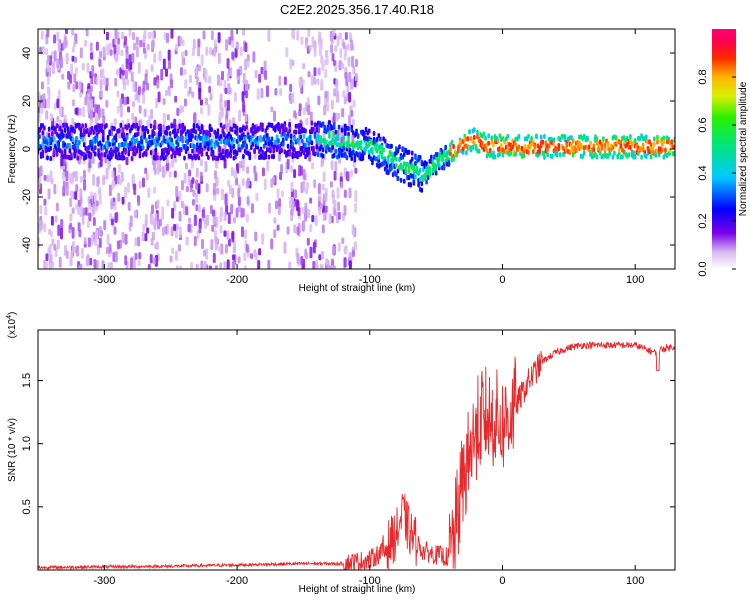 The image size is (750, 600). Describe the element at coordinates (27, 149) in the screenshot. I see `spectrogram-y-tick-label: 0` at that location.